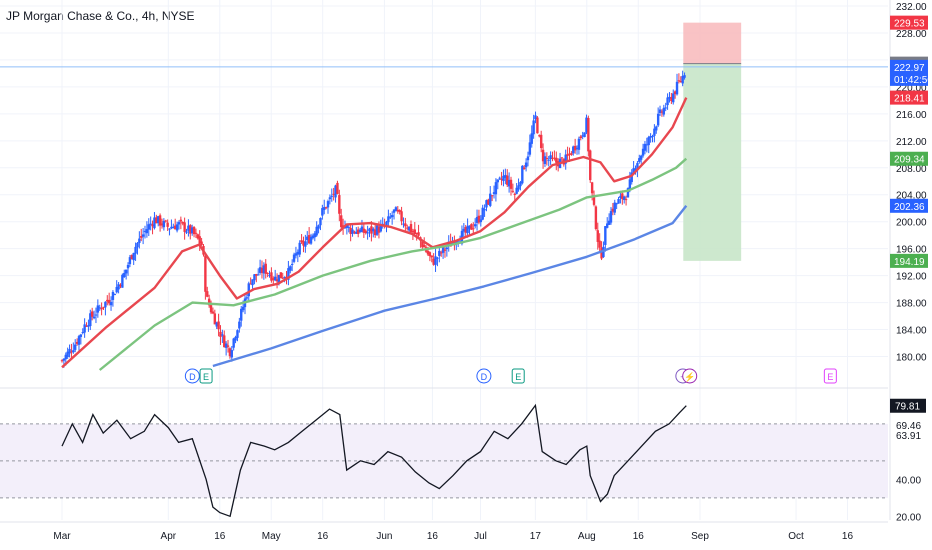 This screenshot has height=550, width=932. I want to click on price-label-value: 229.53, so click(909, 24).